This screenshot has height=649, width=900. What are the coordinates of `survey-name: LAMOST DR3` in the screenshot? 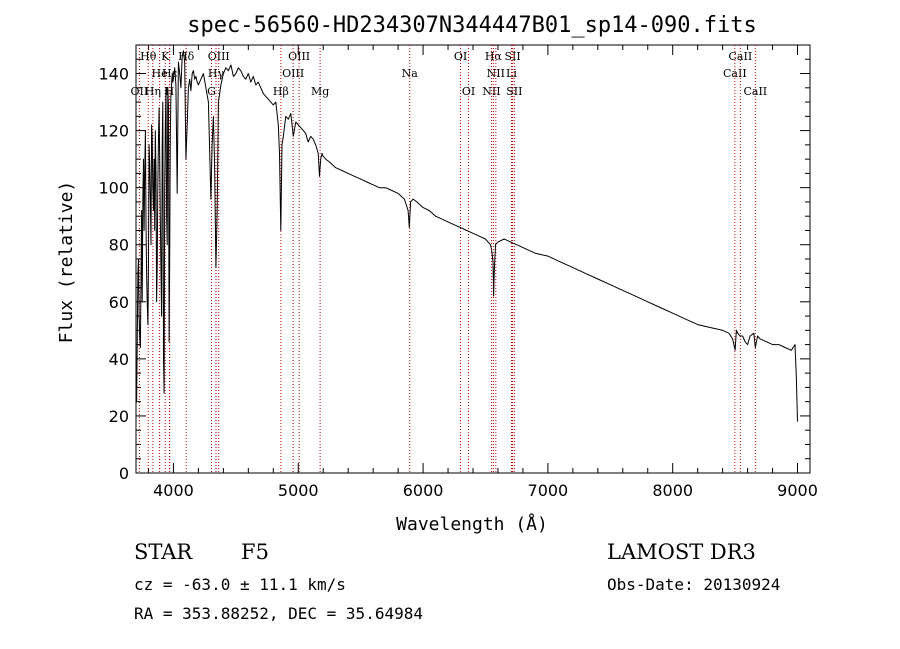 It's located at (681, 552).